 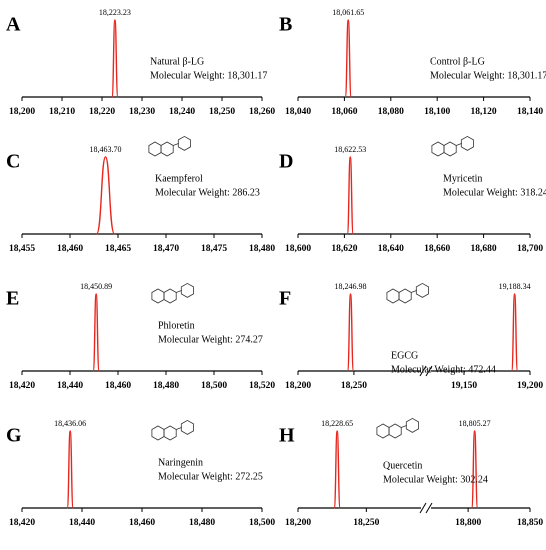 What do you see at coordinates (22, 249) in the screenshot?
I see `x-tick-label: 18,455` at bounding box center [22, 249].